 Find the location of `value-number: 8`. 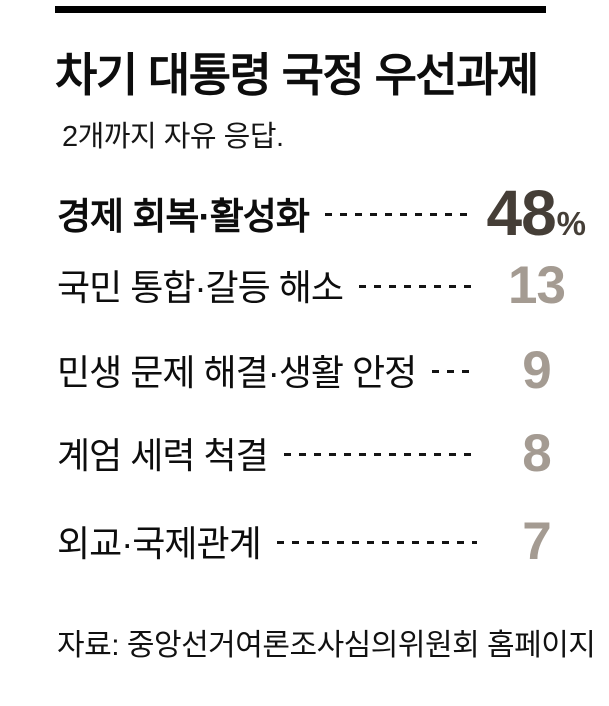

value-number: 8 is located at coordinates (537, 453).